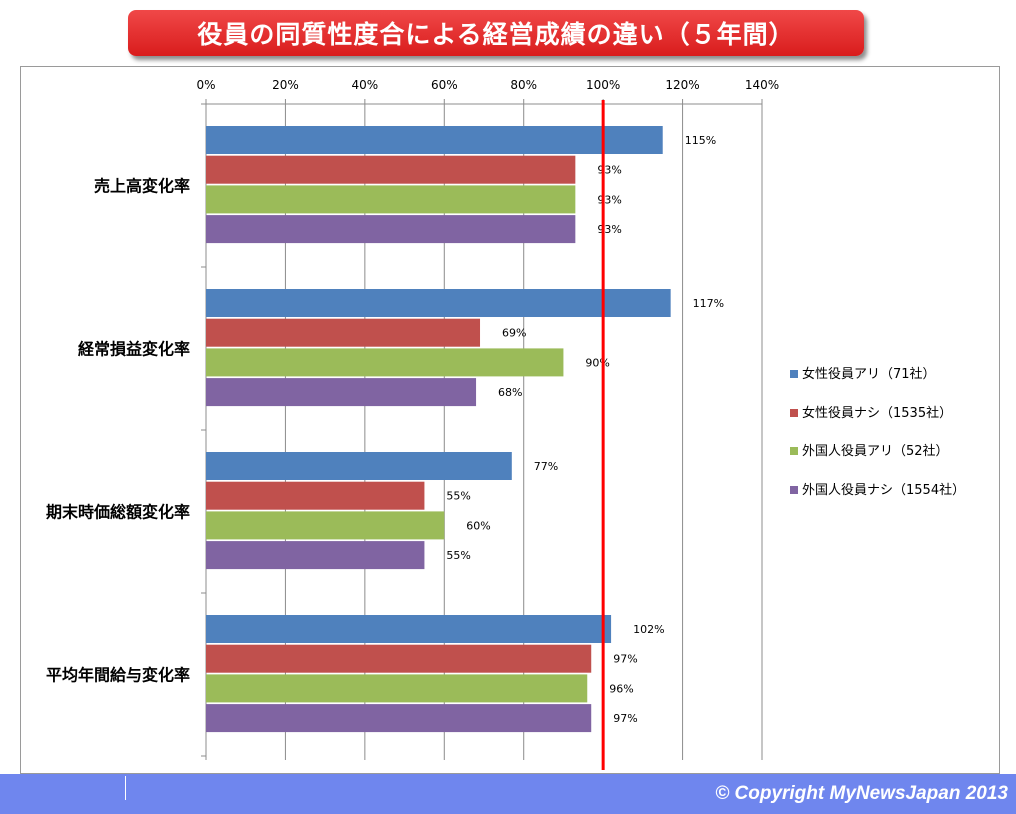 This screenshot has height=814, width=1016. I want to click on category-label: 売上高変化率, so click(142, 185).